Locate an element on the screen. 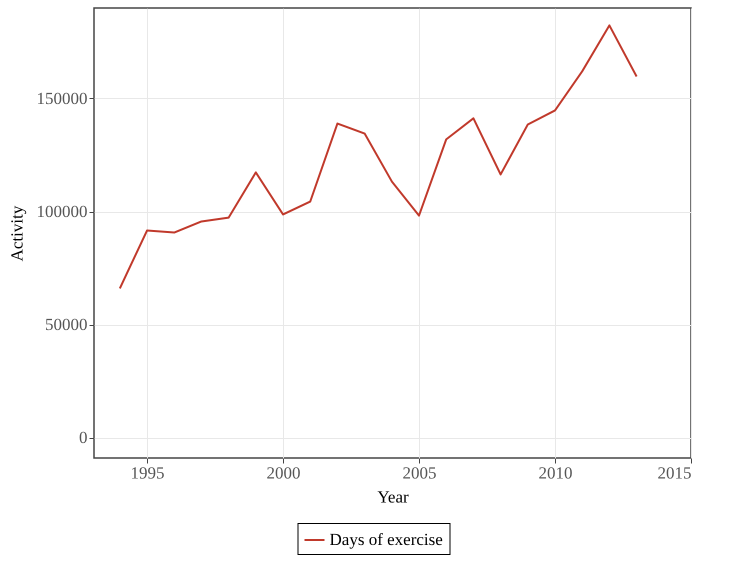 Image resolution: width=745 pixels, height=585 pixels. x-tick-label: 2010 is located at coordinates (555, 473).